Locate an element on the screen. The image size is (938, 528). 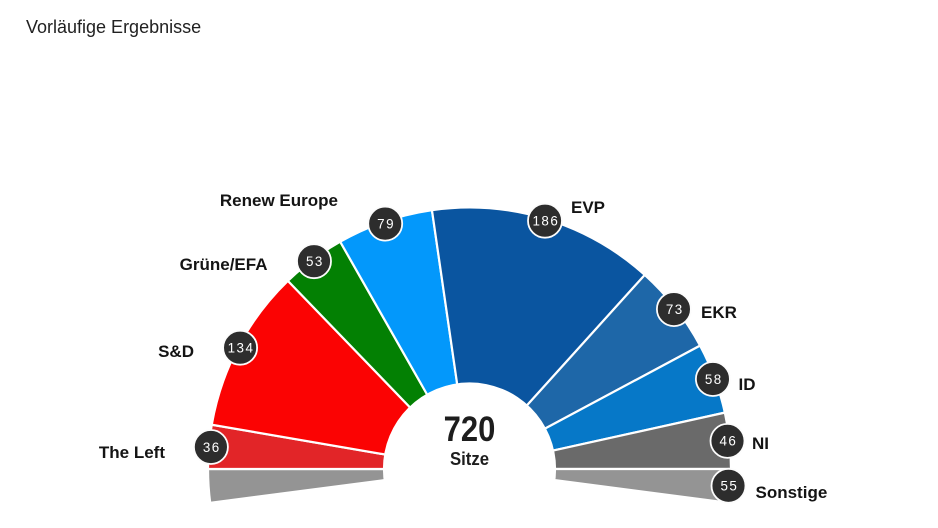
svg-text: 79 is located at coordinates (386, 223).